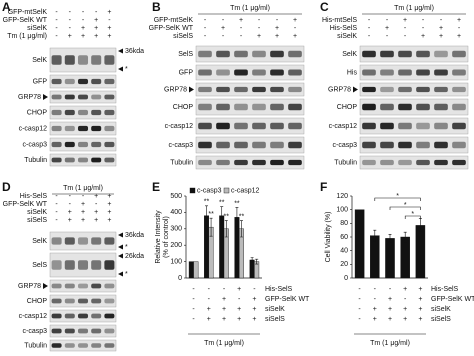 The height and width of the screenshot is (356, 474). Describe the element at coordinates (390, 343) in the screenshot. I see `x-axis-label: Tm (1 μg/ml)` at that location.